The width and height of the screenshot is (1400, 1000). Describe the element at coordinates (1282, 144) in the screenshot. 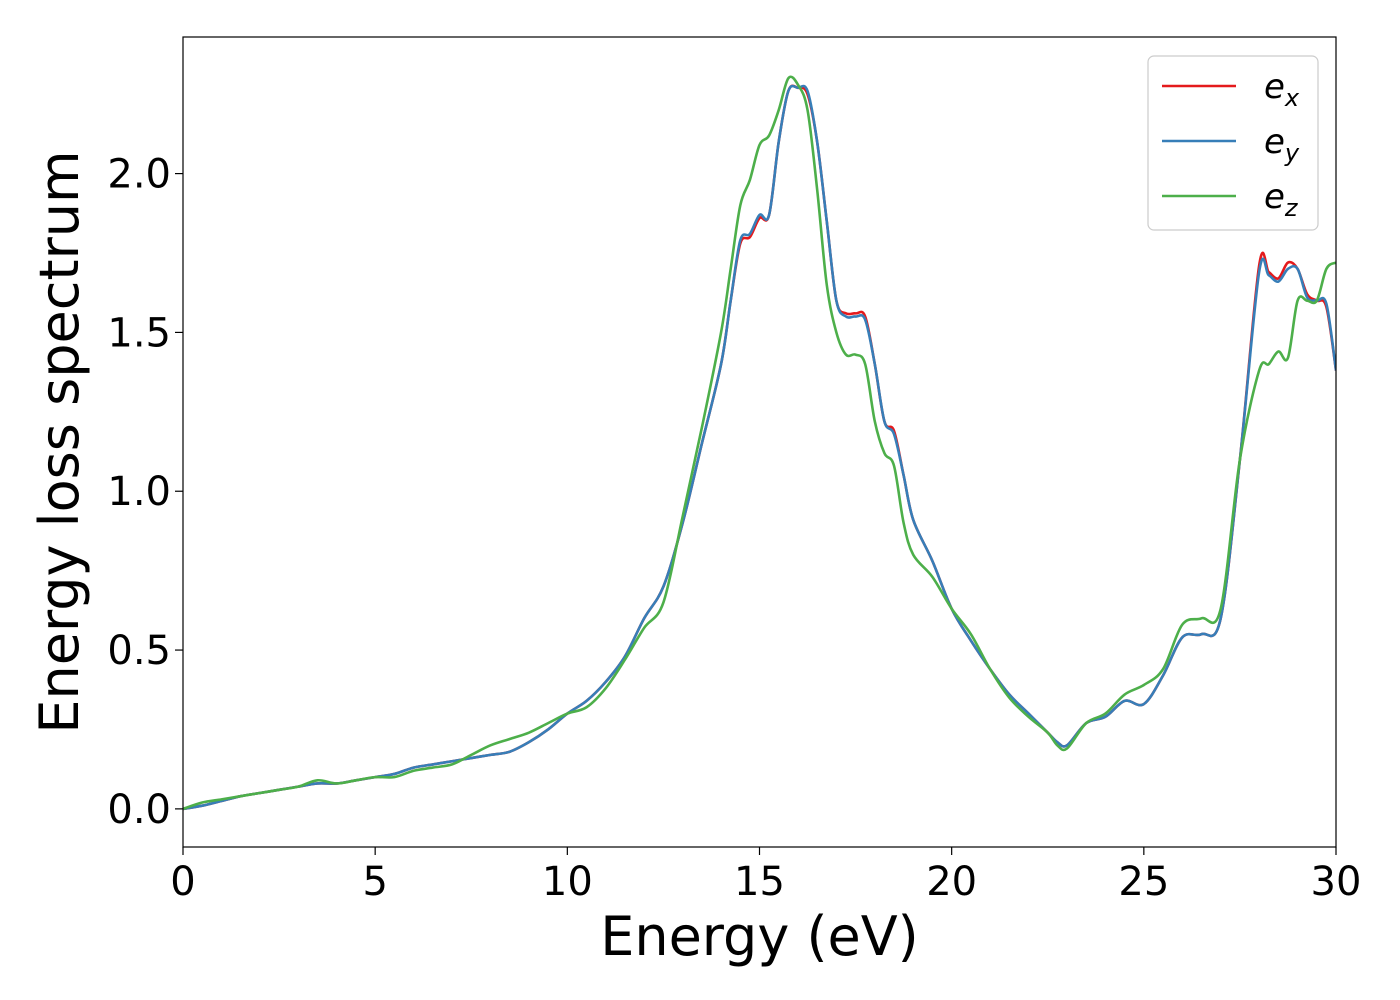

I see `legend-label-ey: ey` at that location.